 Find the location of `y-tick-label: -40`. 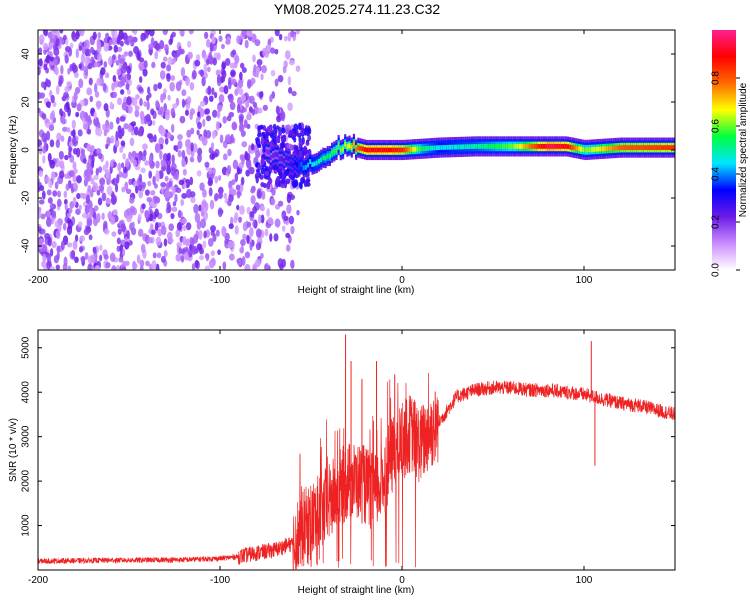

y-tick-label: -40 is located at coordinates (26, 245).